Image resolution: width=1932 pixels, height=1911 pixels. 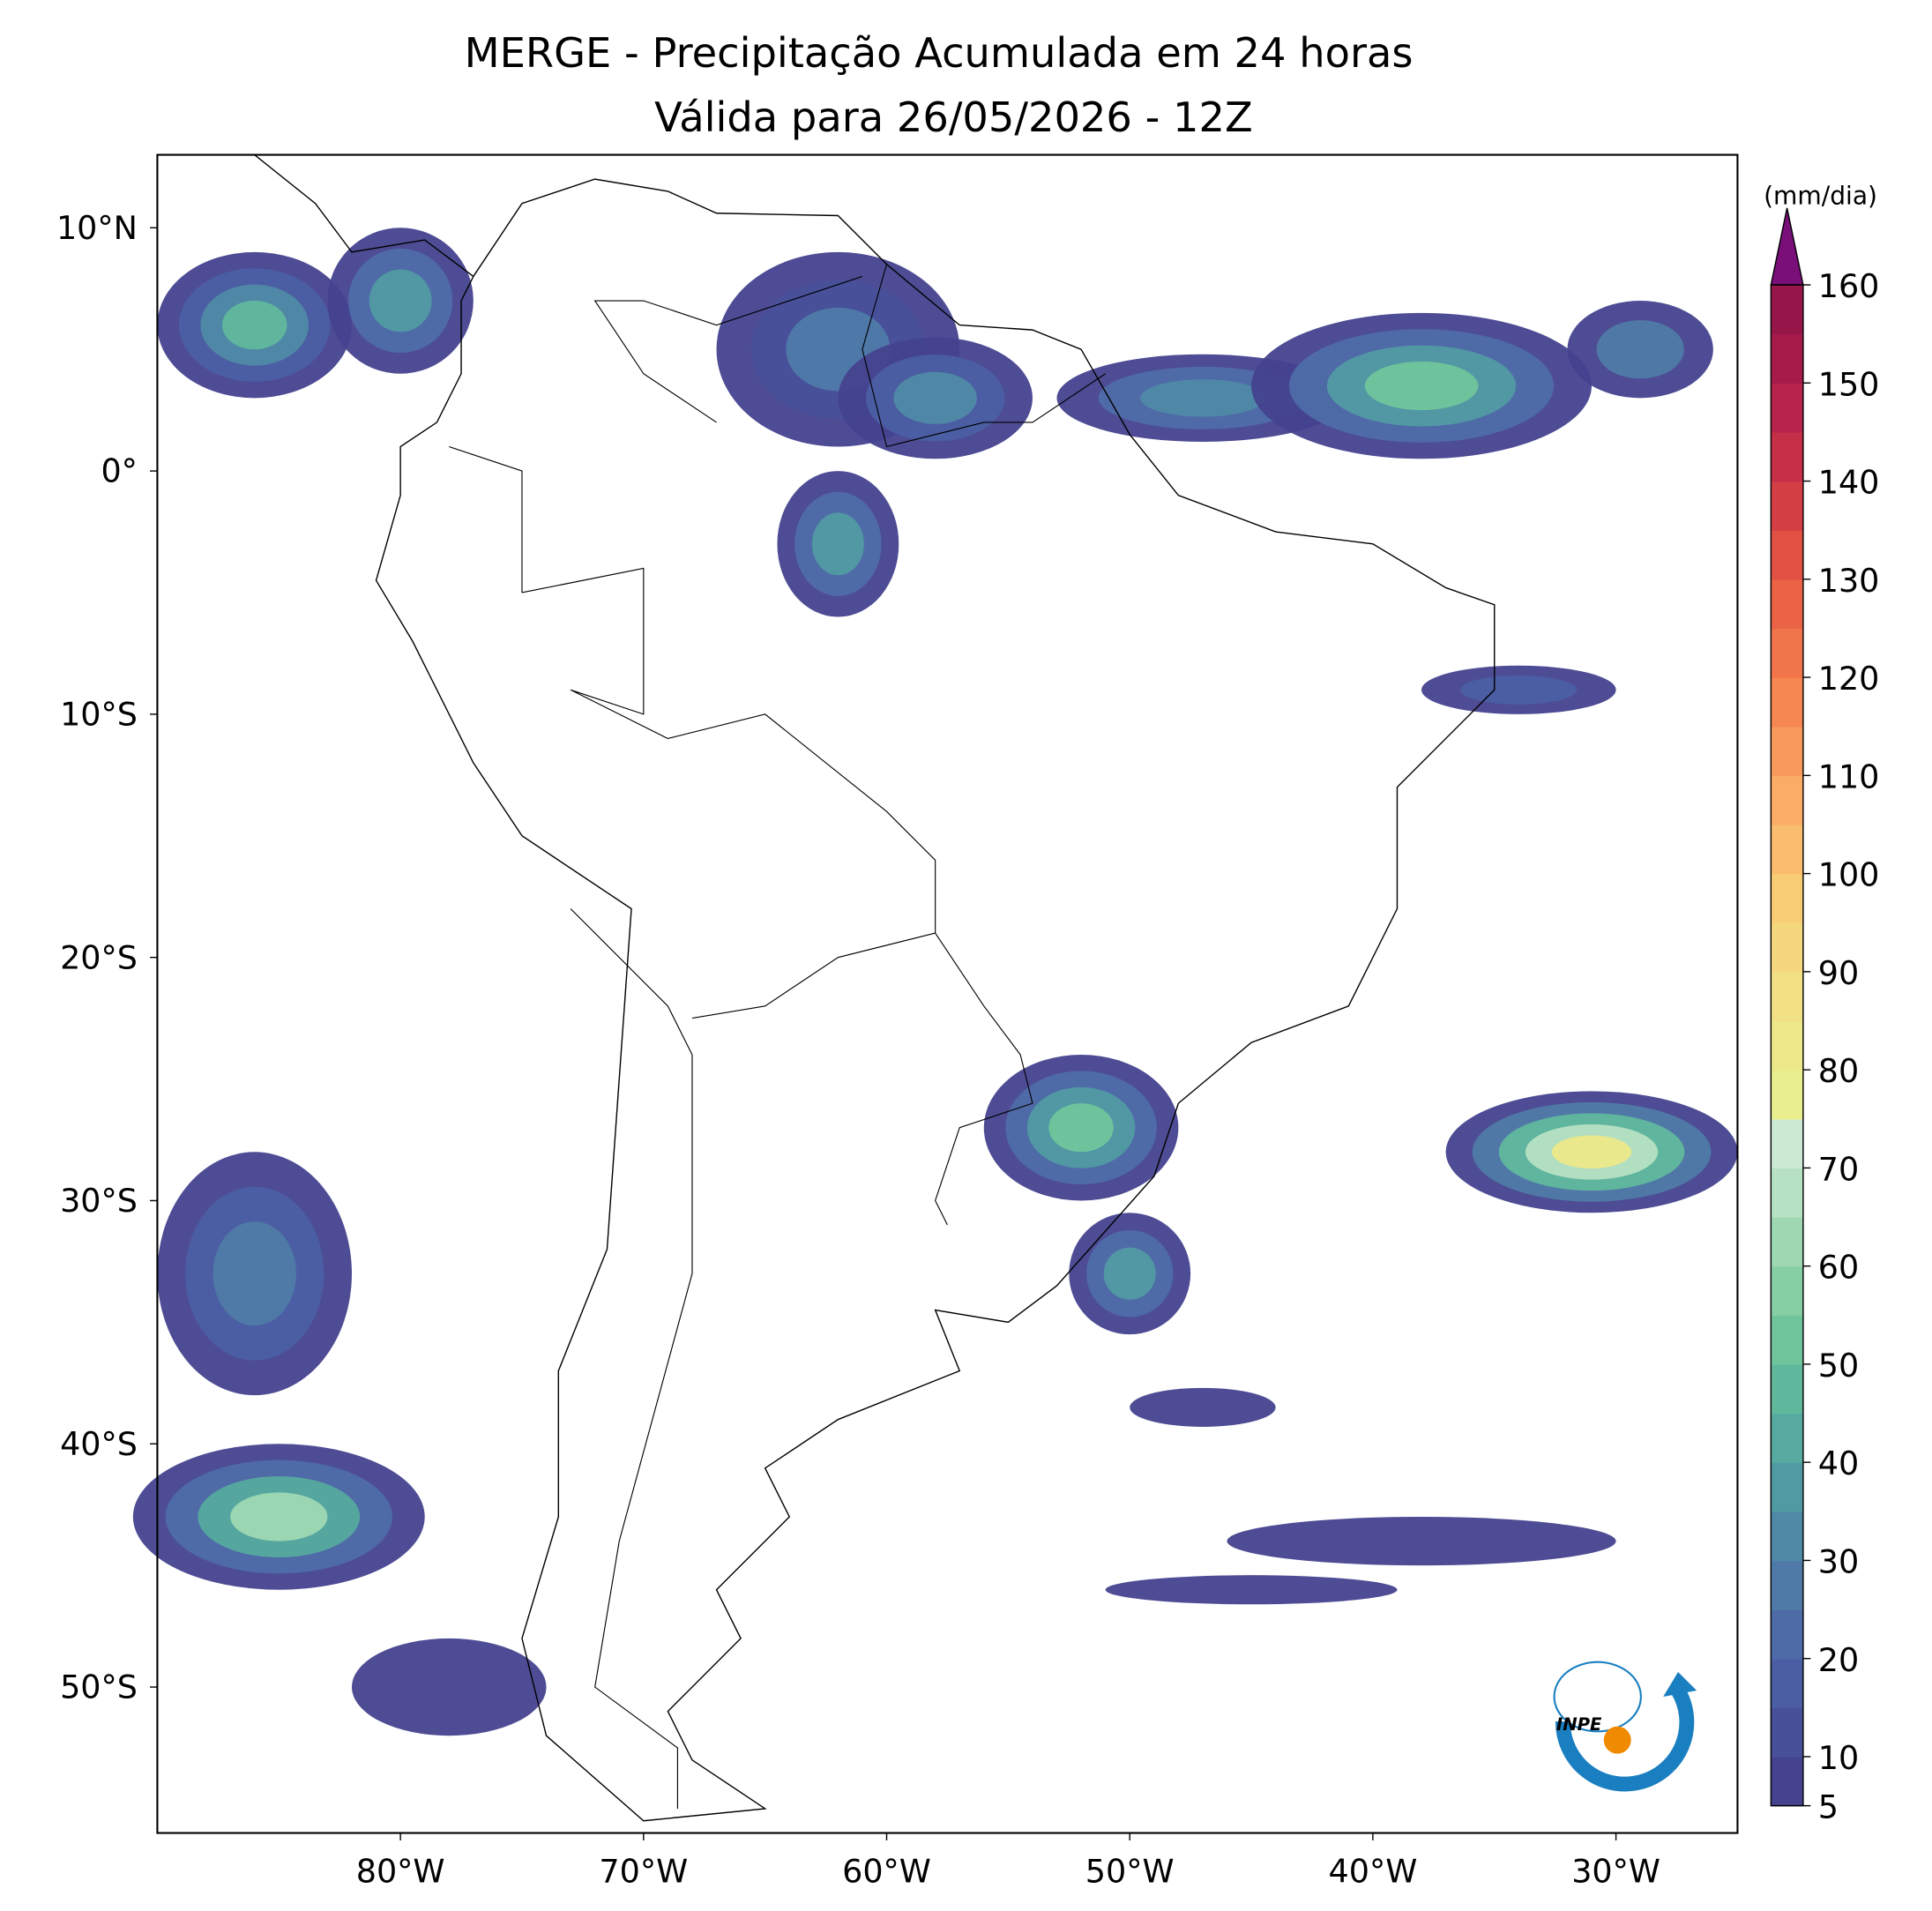 What do you see at coordinates (1838, 1562) in the screenshot?
I see `colorbar-tick-label: 30` at bounding box center [1838, 1562].